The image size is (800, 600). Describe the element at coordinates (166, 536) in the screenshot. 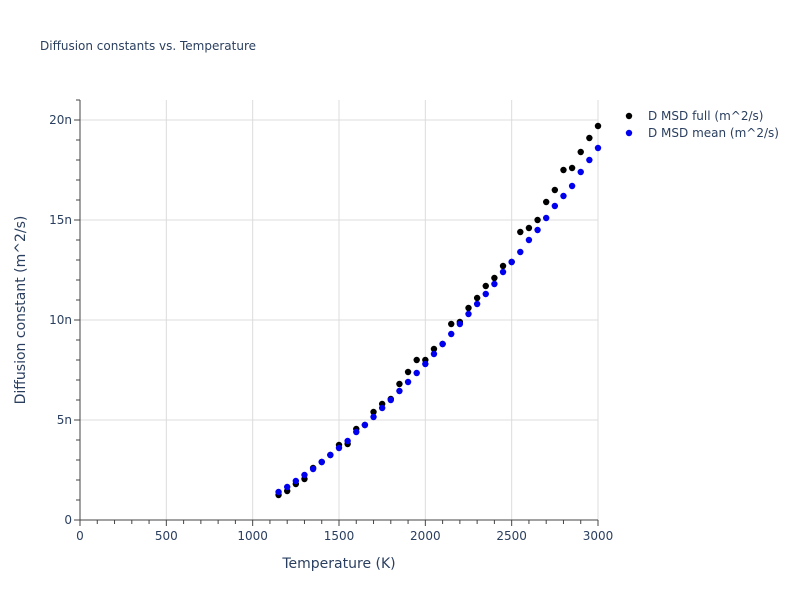

I see `x-tick-label: 500` at that location.